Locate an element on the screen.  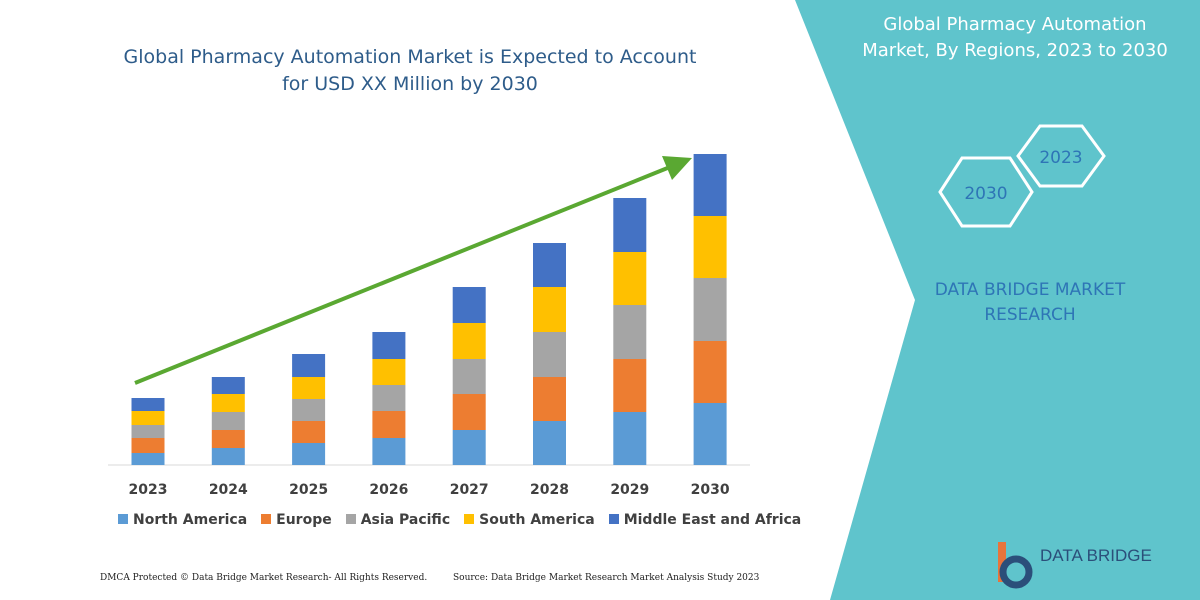
x-tick-label: 2028 is located at coordinates (549, 490).